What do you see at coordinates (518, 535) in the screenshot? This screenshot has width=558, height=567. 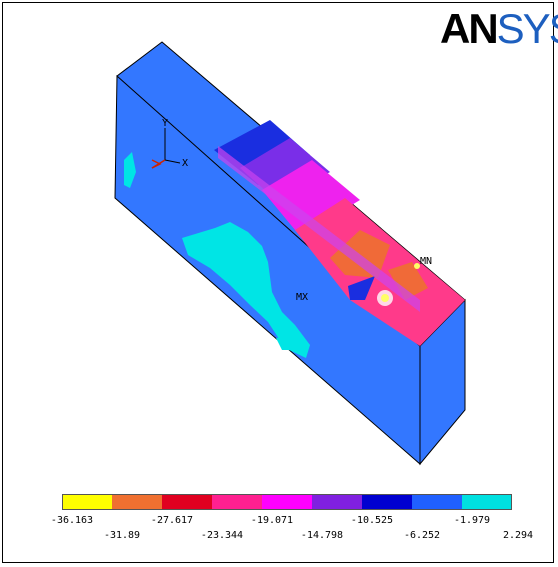 I see `legend-tick-lower-5: 2.294` at bounding box center [518, 535].